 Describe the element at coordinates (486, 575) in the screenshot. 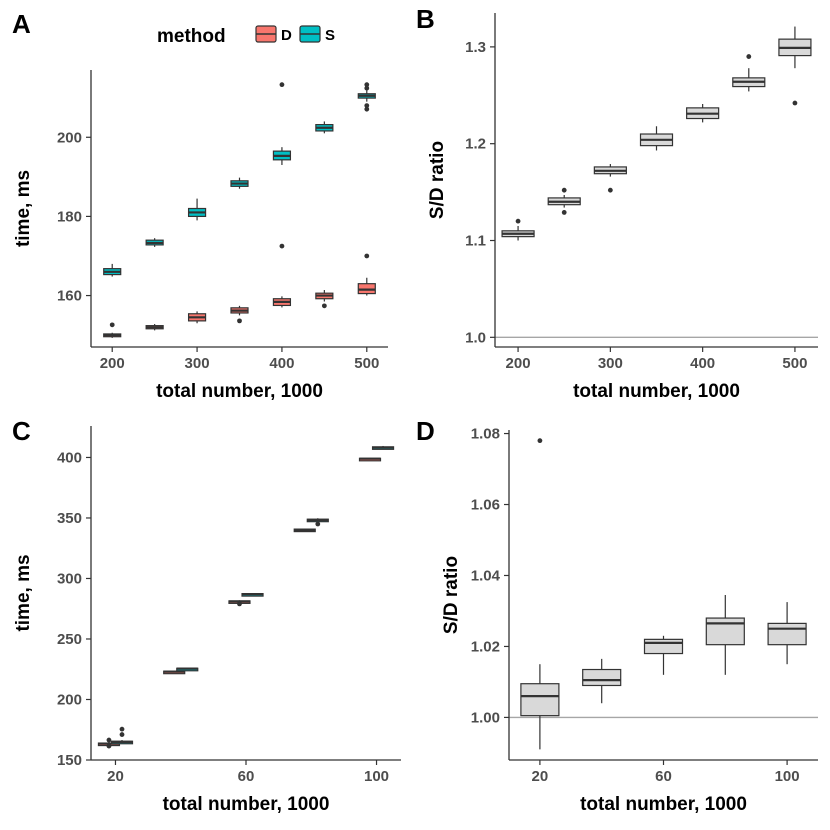

I see `y-tick-label: 1.04` at that location.